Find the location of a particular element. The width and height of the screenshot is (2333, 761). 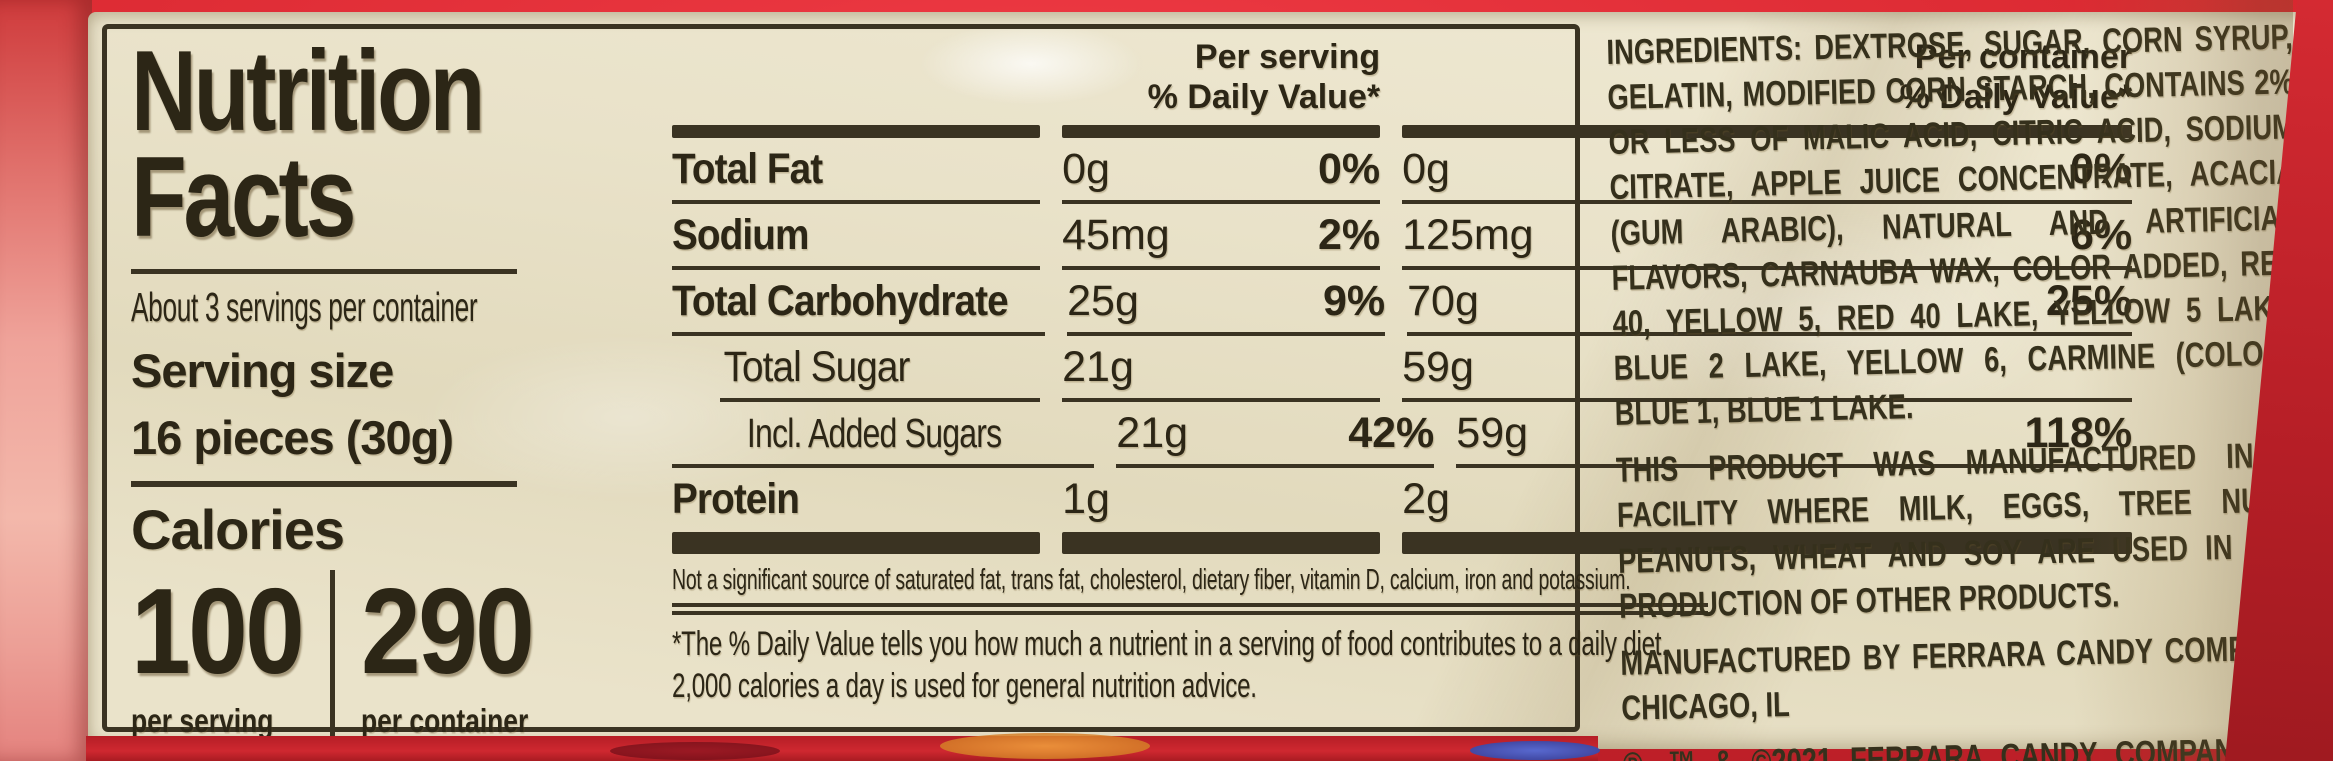

table-row-total-sugar: Total Sugar 21g 59g is located at coordinates (1402, 369).